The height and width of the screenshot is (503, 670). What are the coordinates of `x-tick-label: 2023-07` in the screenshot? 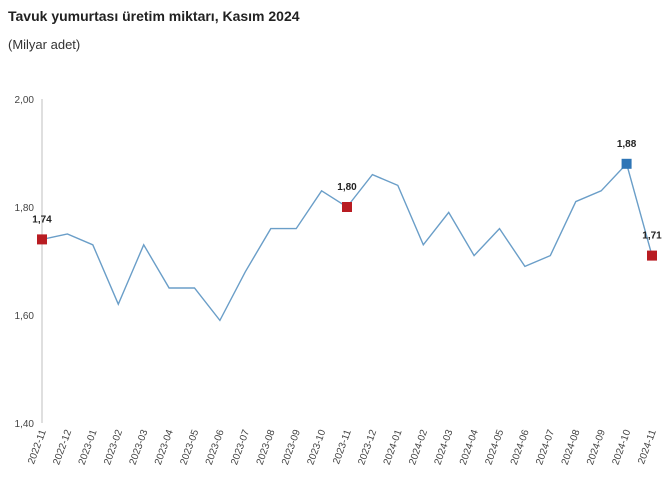 It's located at (240, 447).